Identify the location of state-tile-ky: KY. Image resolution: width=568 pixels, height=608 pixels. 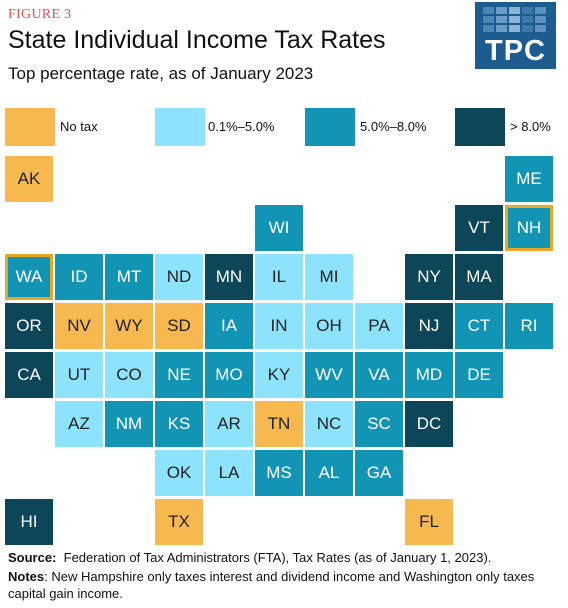
(279, 375).